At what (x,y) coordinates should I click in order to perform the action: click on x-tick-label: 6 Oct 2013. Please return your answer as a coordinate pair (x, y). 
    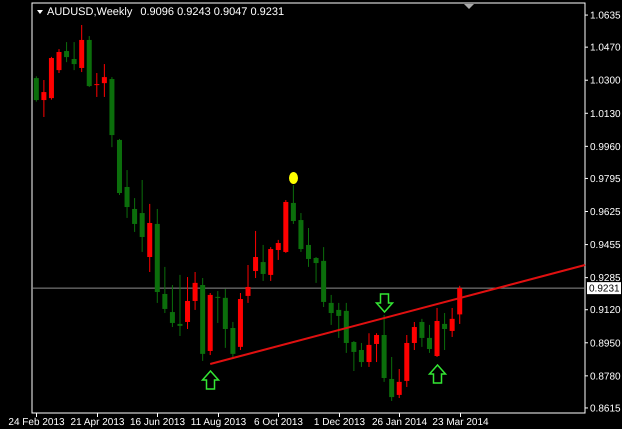
    Looking at the image, I should click on (279, 422).